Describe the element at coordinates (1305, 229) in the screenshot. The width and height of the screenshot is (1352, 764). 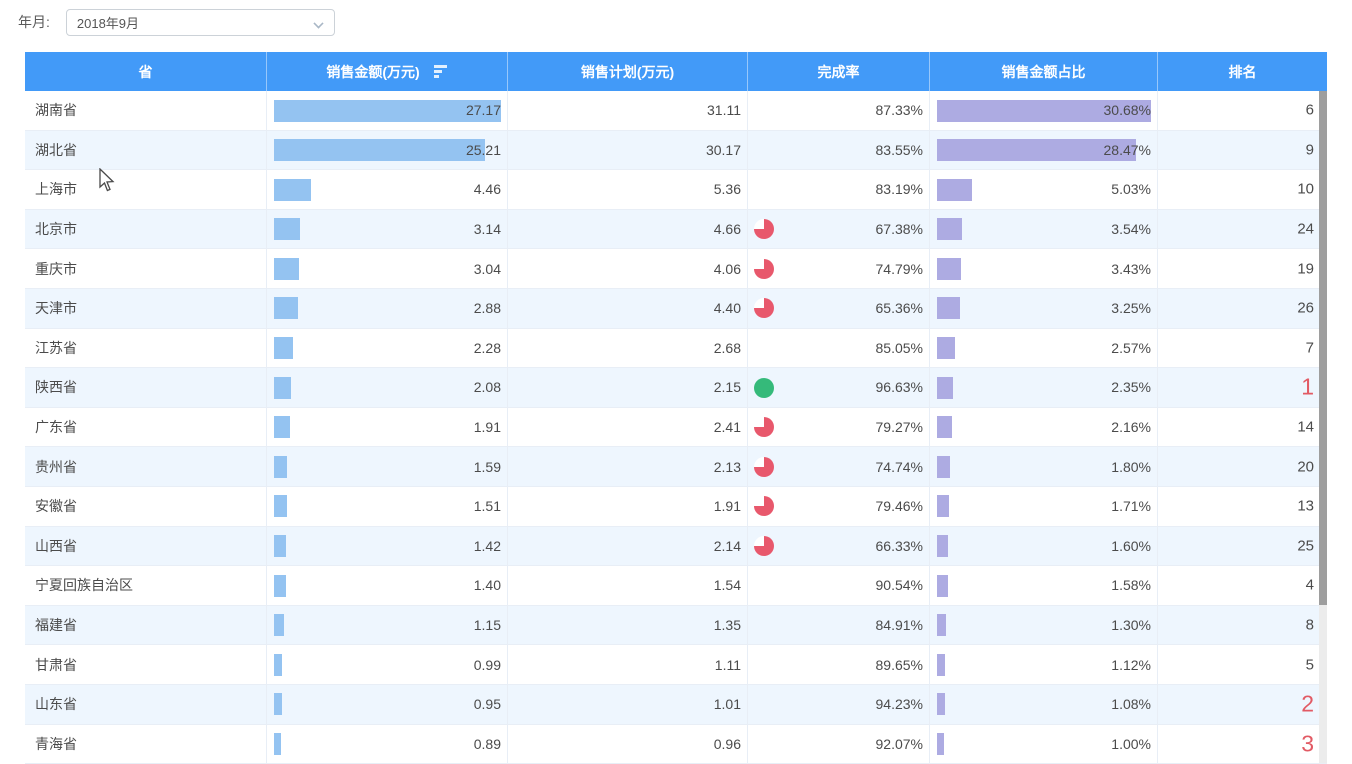
I see `rank-value: 24` at that location.